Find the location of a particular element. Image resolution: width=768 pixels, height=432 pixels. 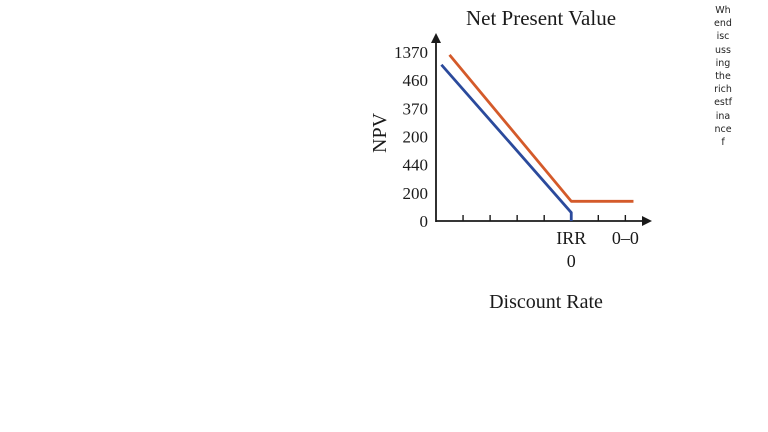

y-axis-label: NPV is located at coordinates (380, 132).